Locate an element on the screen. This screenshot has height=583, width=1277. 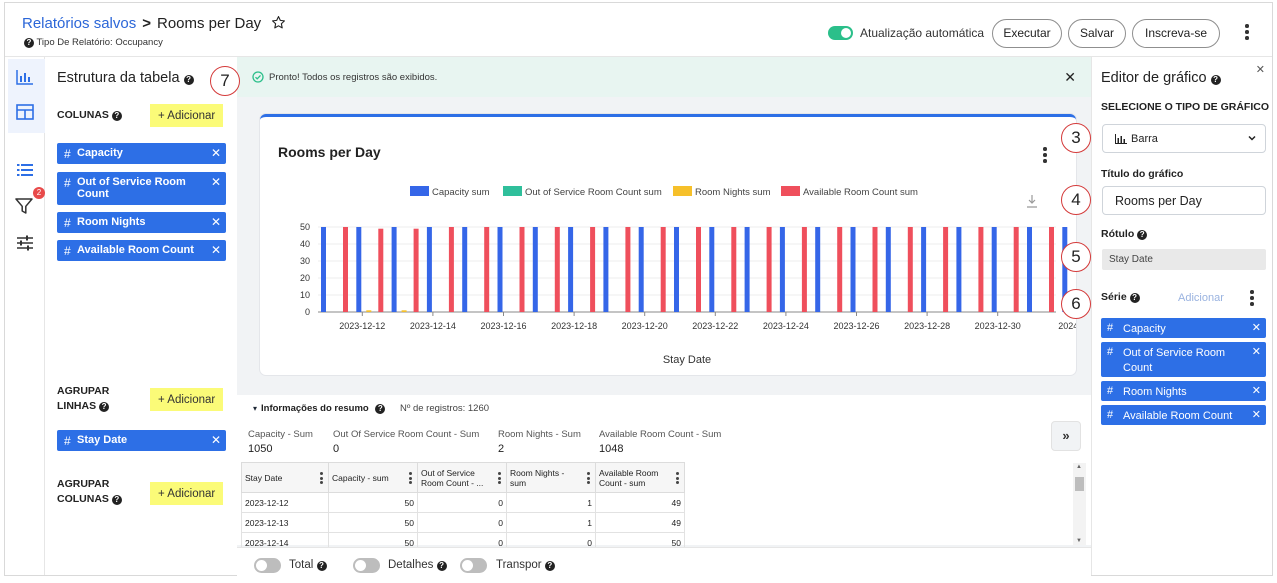
total-label-text: Total is located at coordinates (301, 565).